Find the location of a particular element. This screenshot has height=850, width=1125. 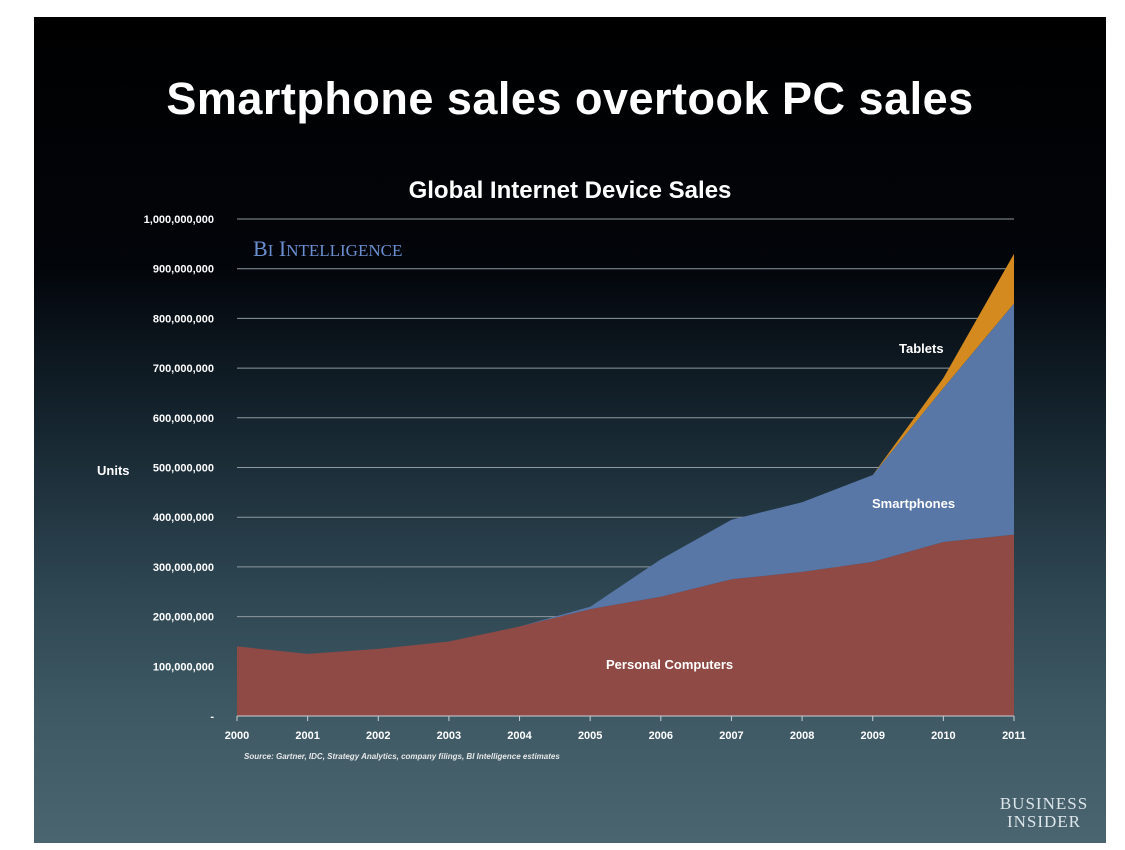

series-label-smartphones: Smartphones is located at coordinates (913, 503).